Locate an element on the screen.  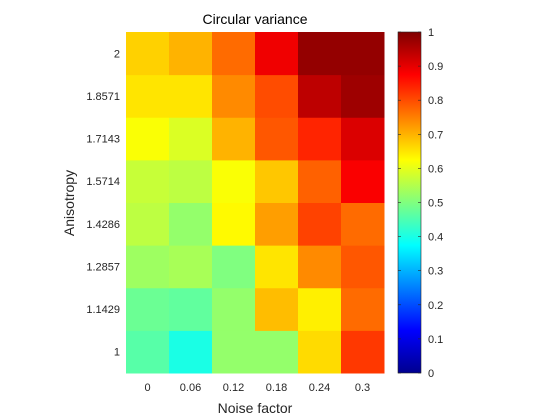
x-tick-label: 0.12 is located at coordinates (233, 388).